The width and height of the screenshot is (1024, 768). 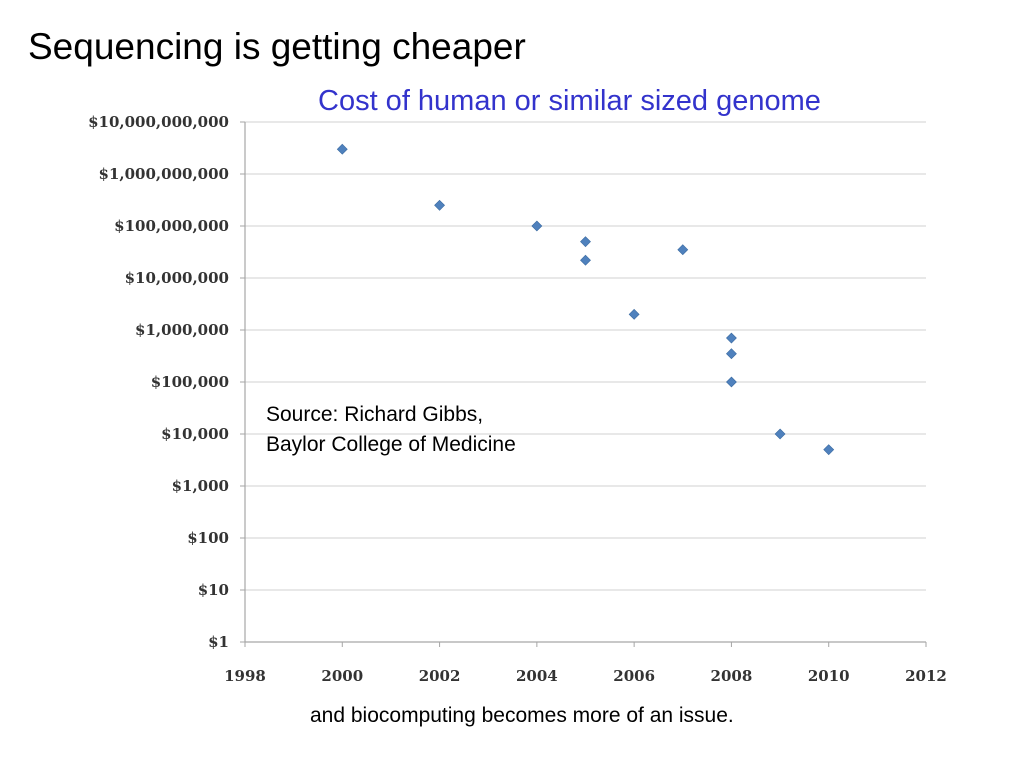 I want to click on x-tick-label: 2006, so click(x=634, y=676).